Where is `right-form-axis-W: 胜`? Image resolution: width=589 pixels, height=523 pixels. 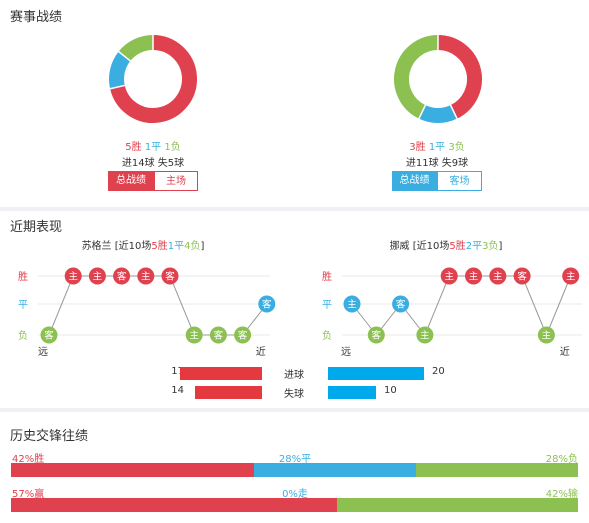 right-form-axis-W: 胜 is located at coordinates (327, 277).